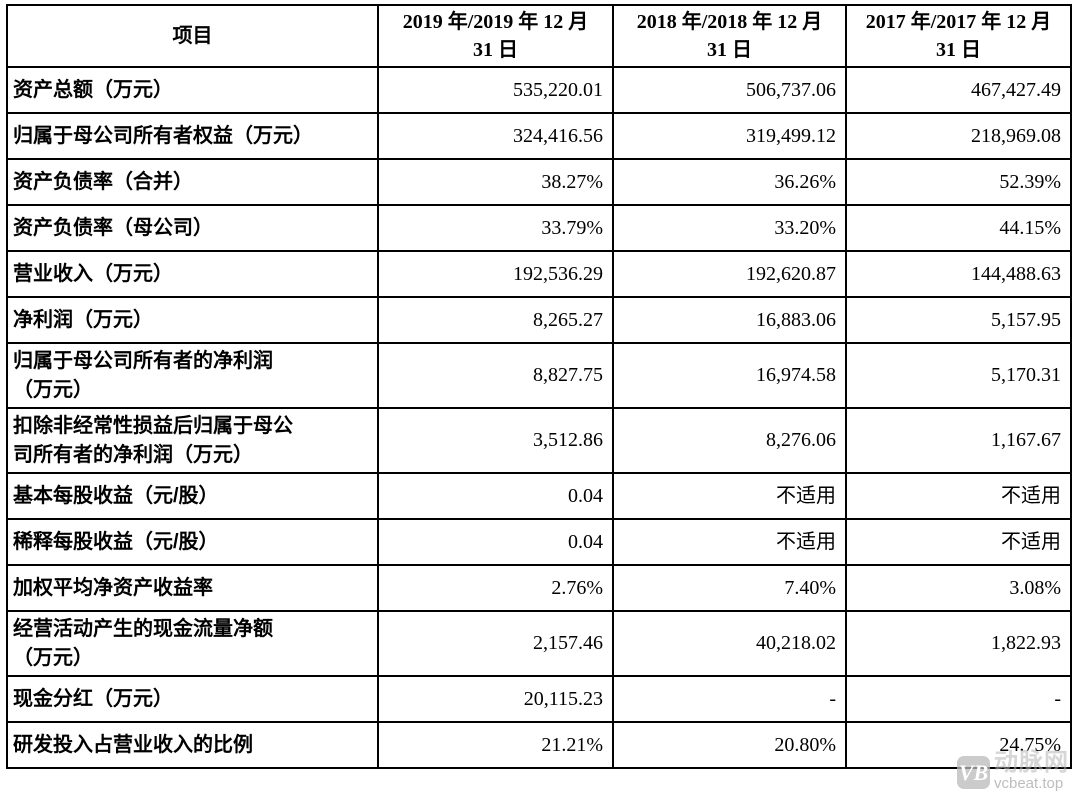 The width and height of the screenshot is (1080, 804). What do you see at coordinates (729, 182) in the screenshot?
I see `value-cell: 36.26%` at bounding box center [729, 182].